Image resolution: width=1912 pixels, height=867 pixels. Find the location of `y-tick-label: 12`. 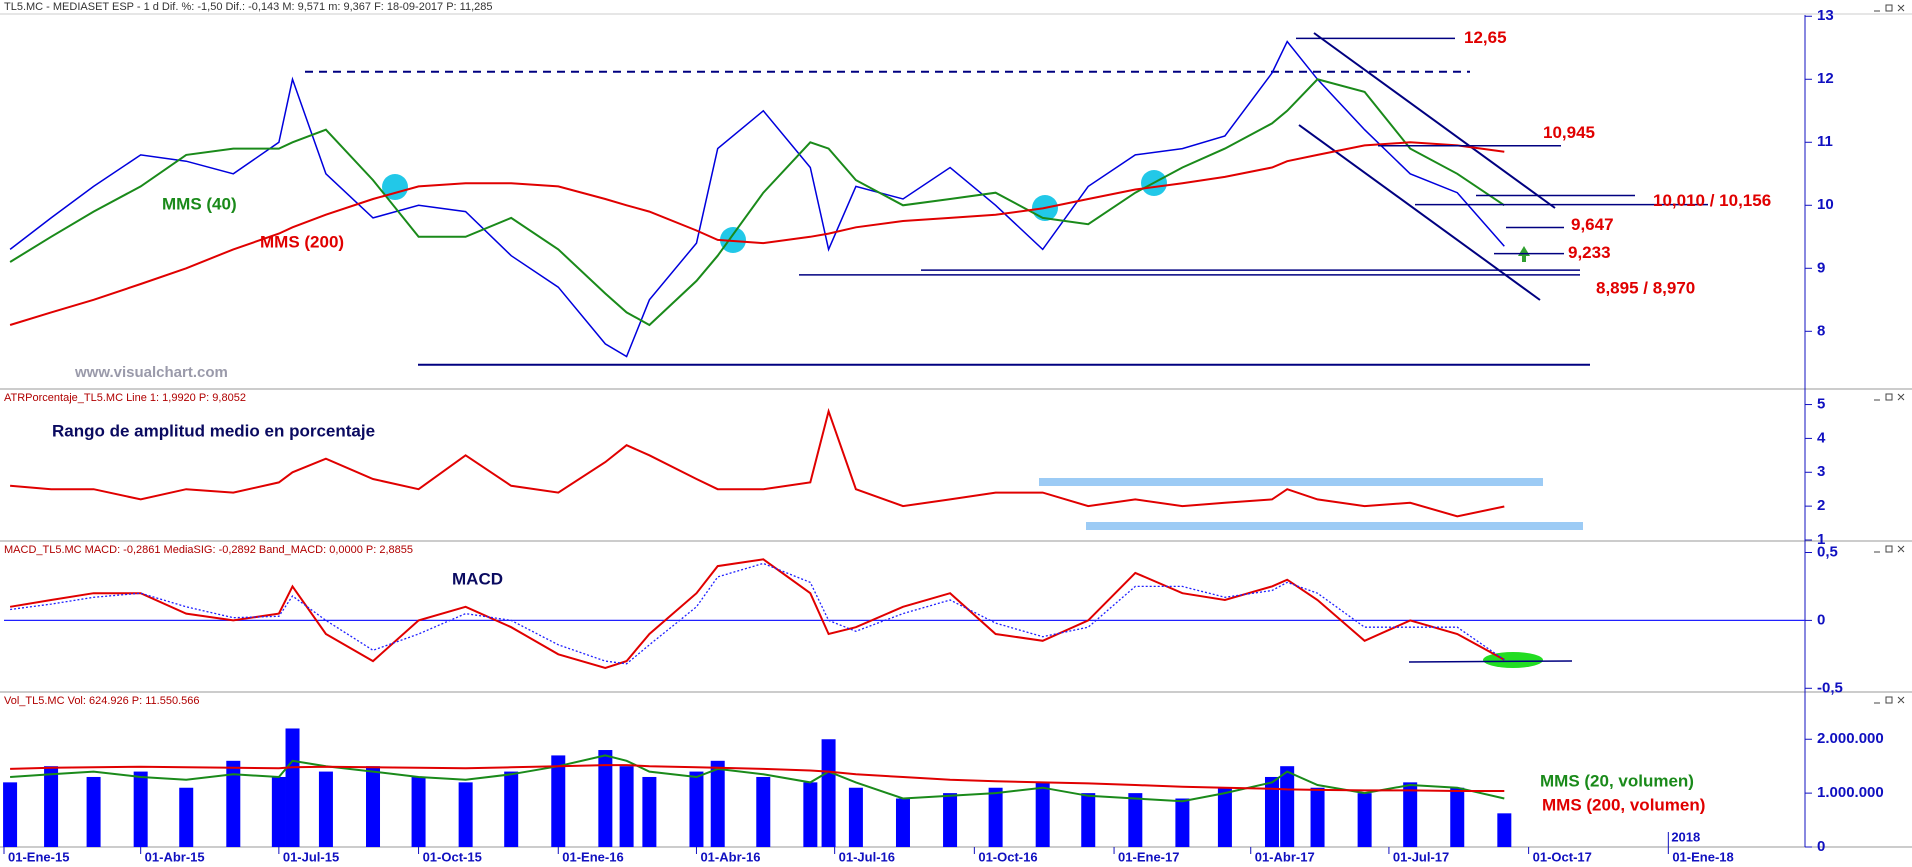

y-tick-label: 12 is located at coordinates (1825, 78).